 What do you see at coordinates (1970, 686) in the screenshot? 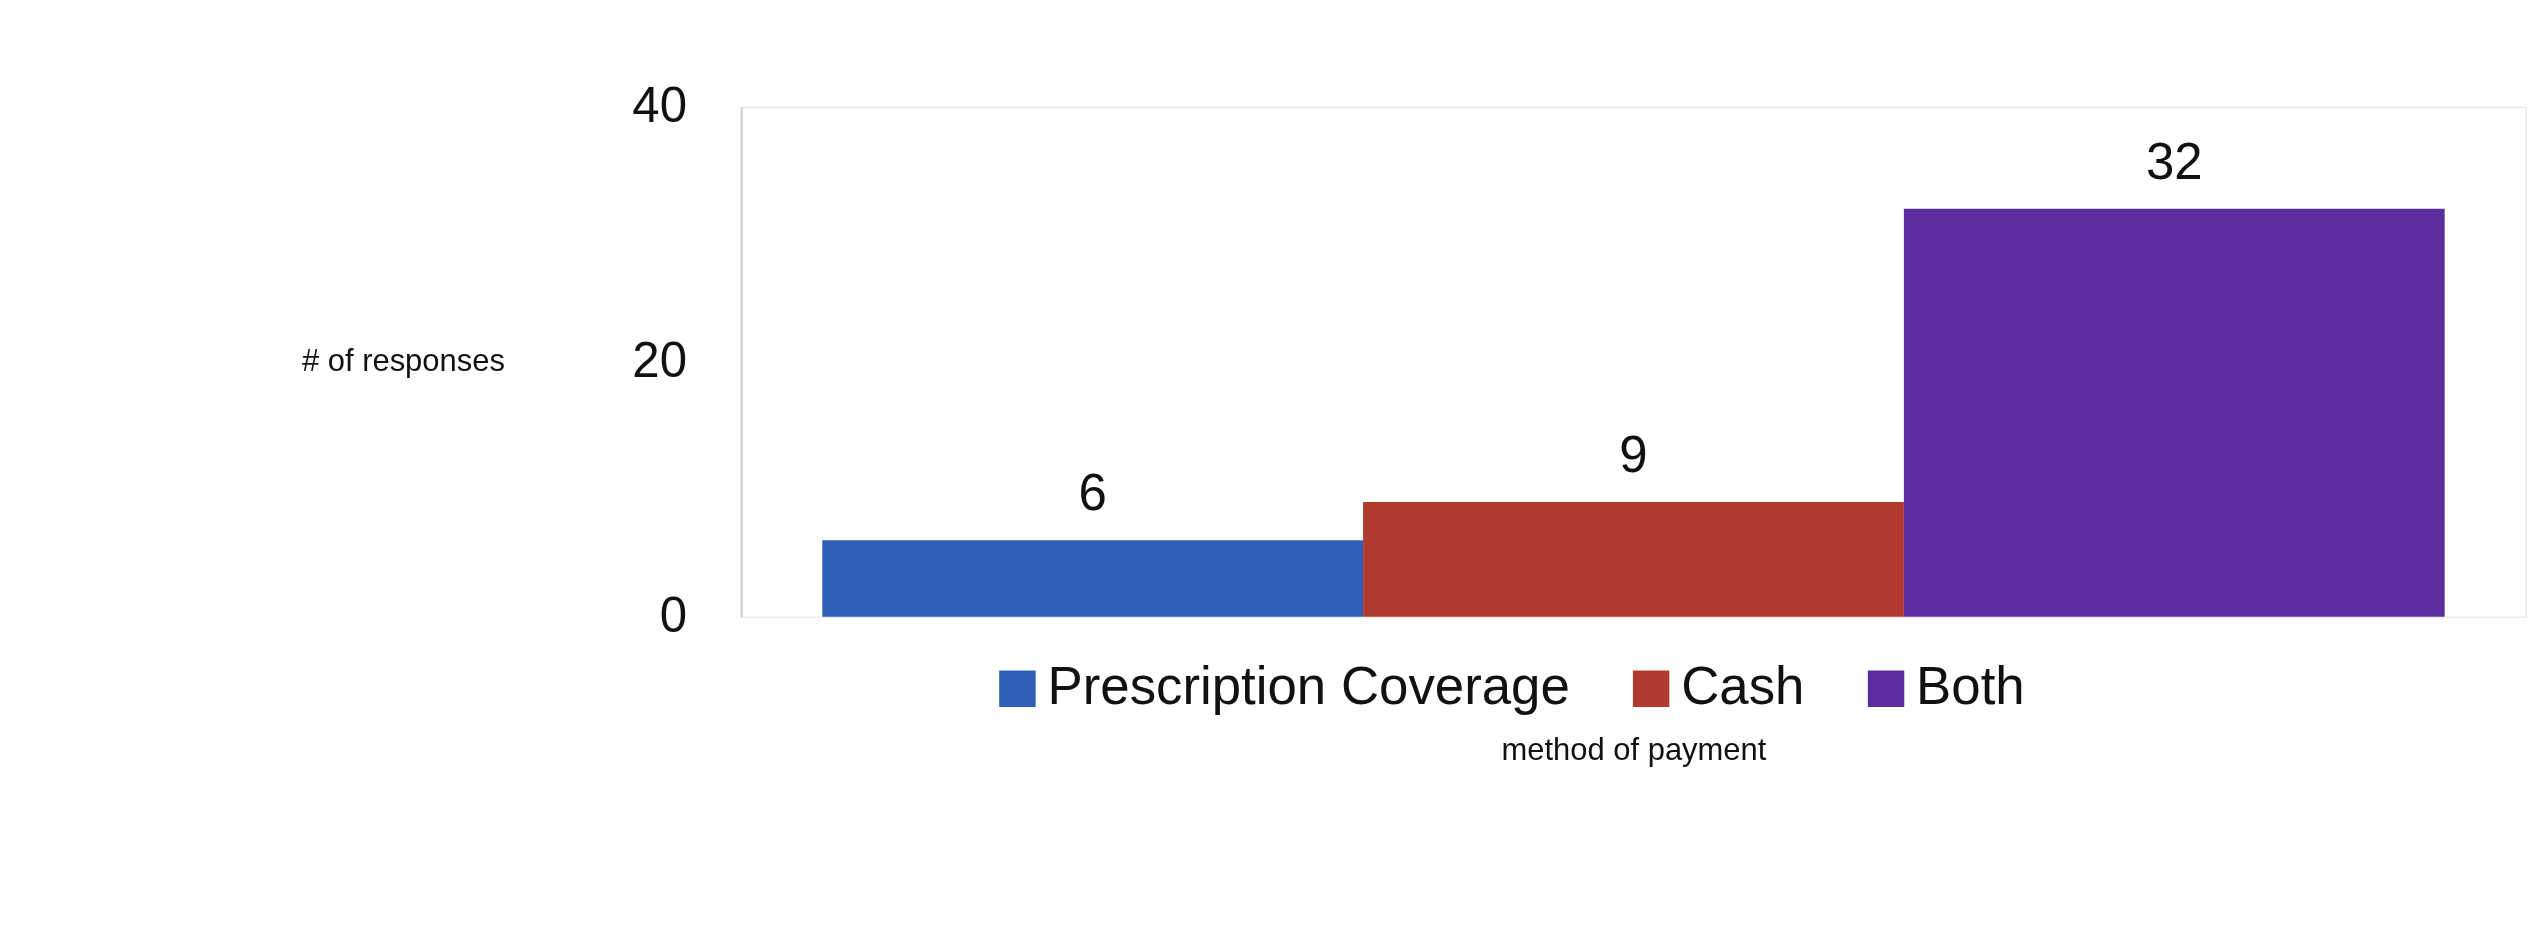
I see `legend-label: Both` at bounding box center [1970, 686].